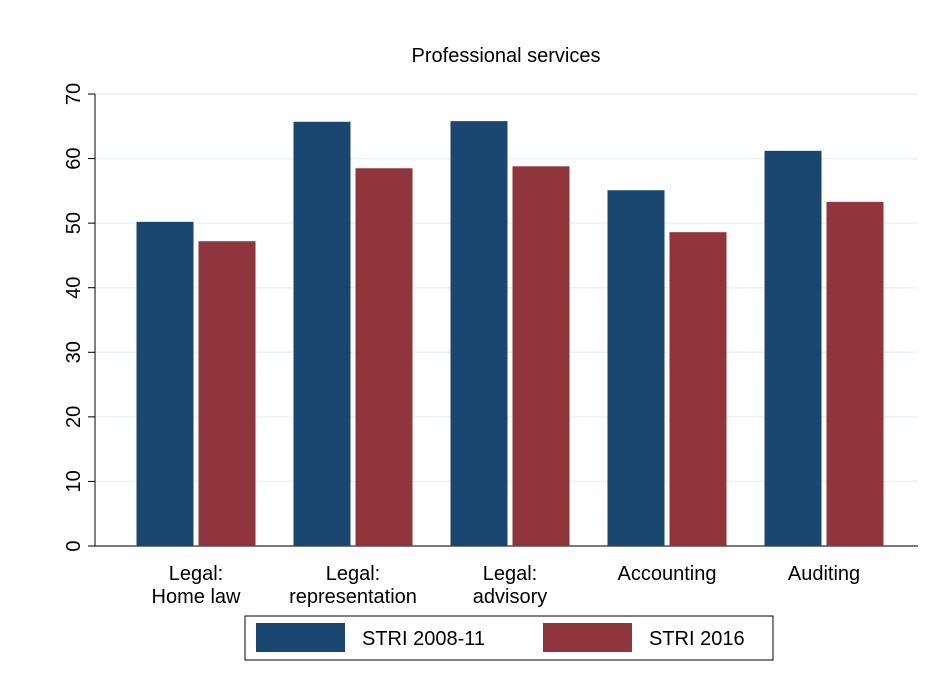  Describe the element at coordinates (74, 288) in the screenshot. I see `y-tick-label: 40` at that location.